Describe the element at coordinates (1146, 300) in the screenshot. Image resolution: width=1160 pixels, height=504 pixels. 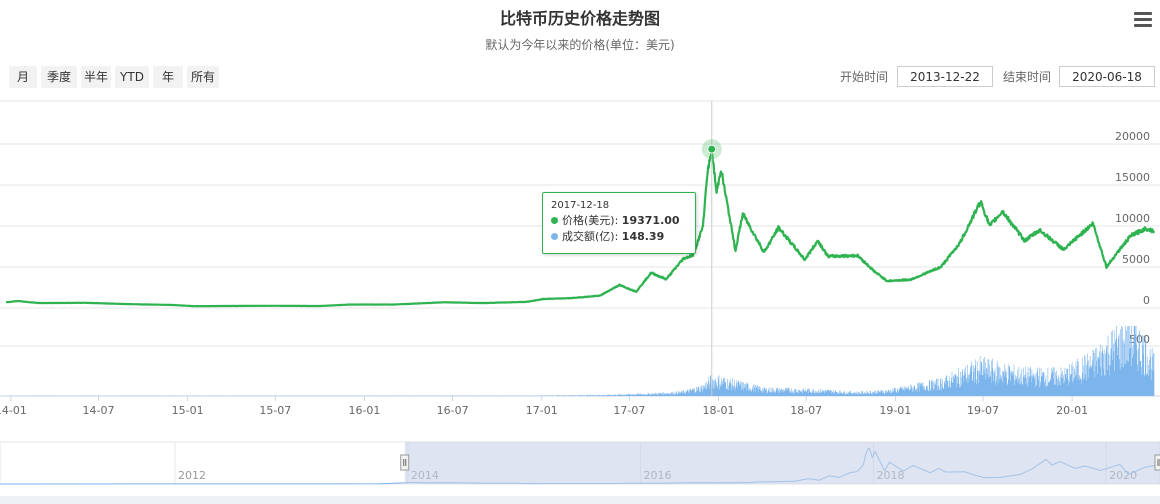
I see `price-axis-tick-label: 0` at that location.